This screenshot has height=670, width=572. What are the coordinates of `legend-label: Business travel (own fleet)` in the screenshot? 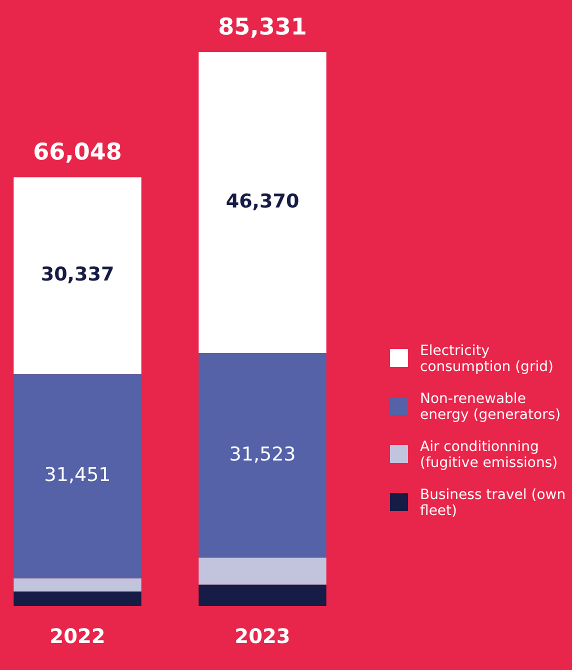 It's located at (493, 503).